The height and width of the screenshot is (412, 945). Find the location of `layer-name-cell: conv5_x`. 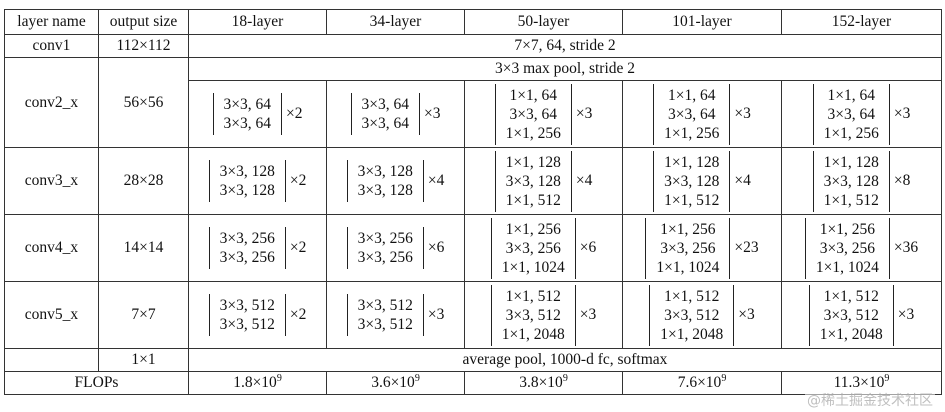

layer-name-cell: conv5_x is located at coordinates (51, 315).